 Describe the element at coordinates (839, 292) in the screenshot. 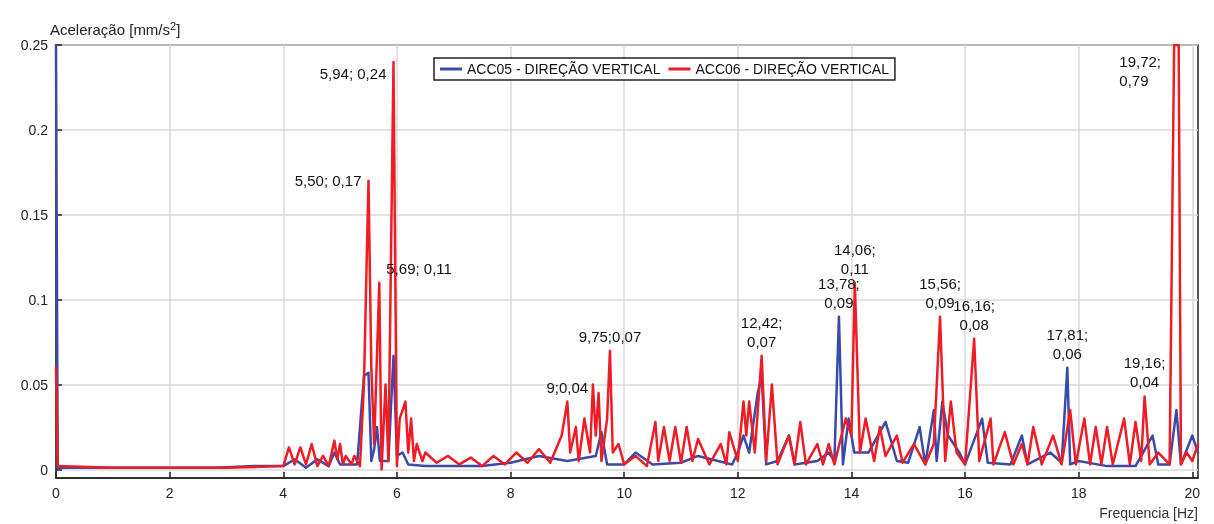

I see `annotation: 13,78; 0,09` at that location.